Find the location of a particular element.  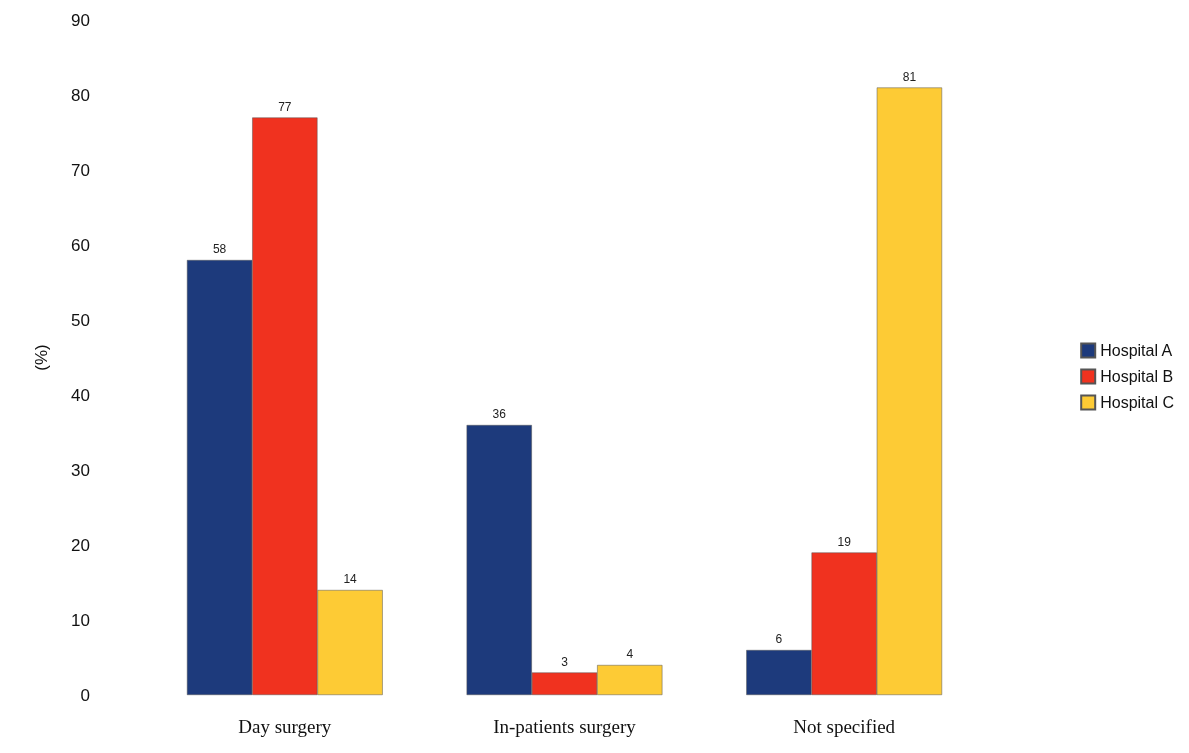

y-tick-label: 50 is located at coordinates (80, 320).